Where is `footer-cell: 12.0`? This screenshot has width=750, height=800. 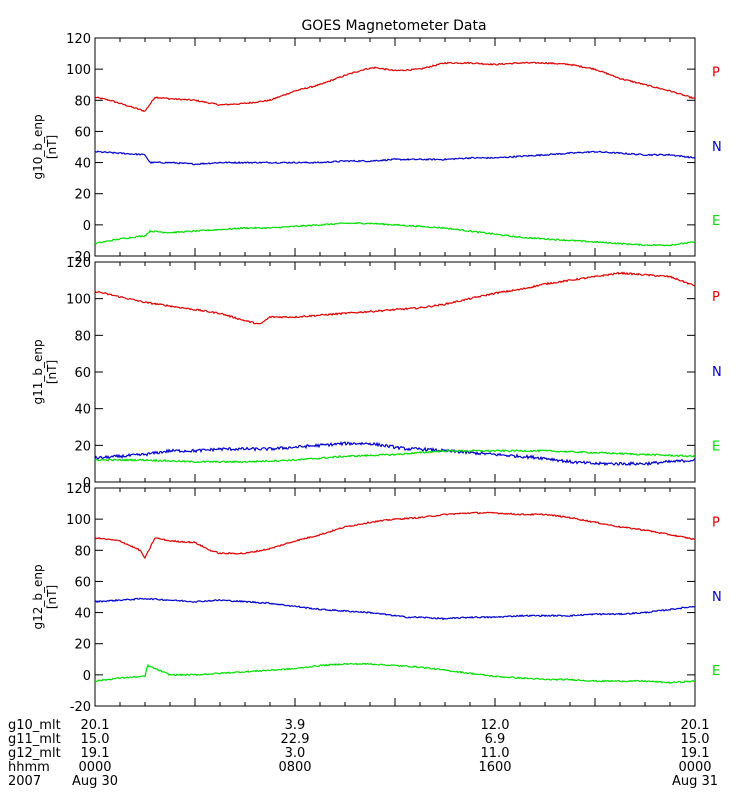 footer-cell: 12.0 is located at coordinates (495, 725).